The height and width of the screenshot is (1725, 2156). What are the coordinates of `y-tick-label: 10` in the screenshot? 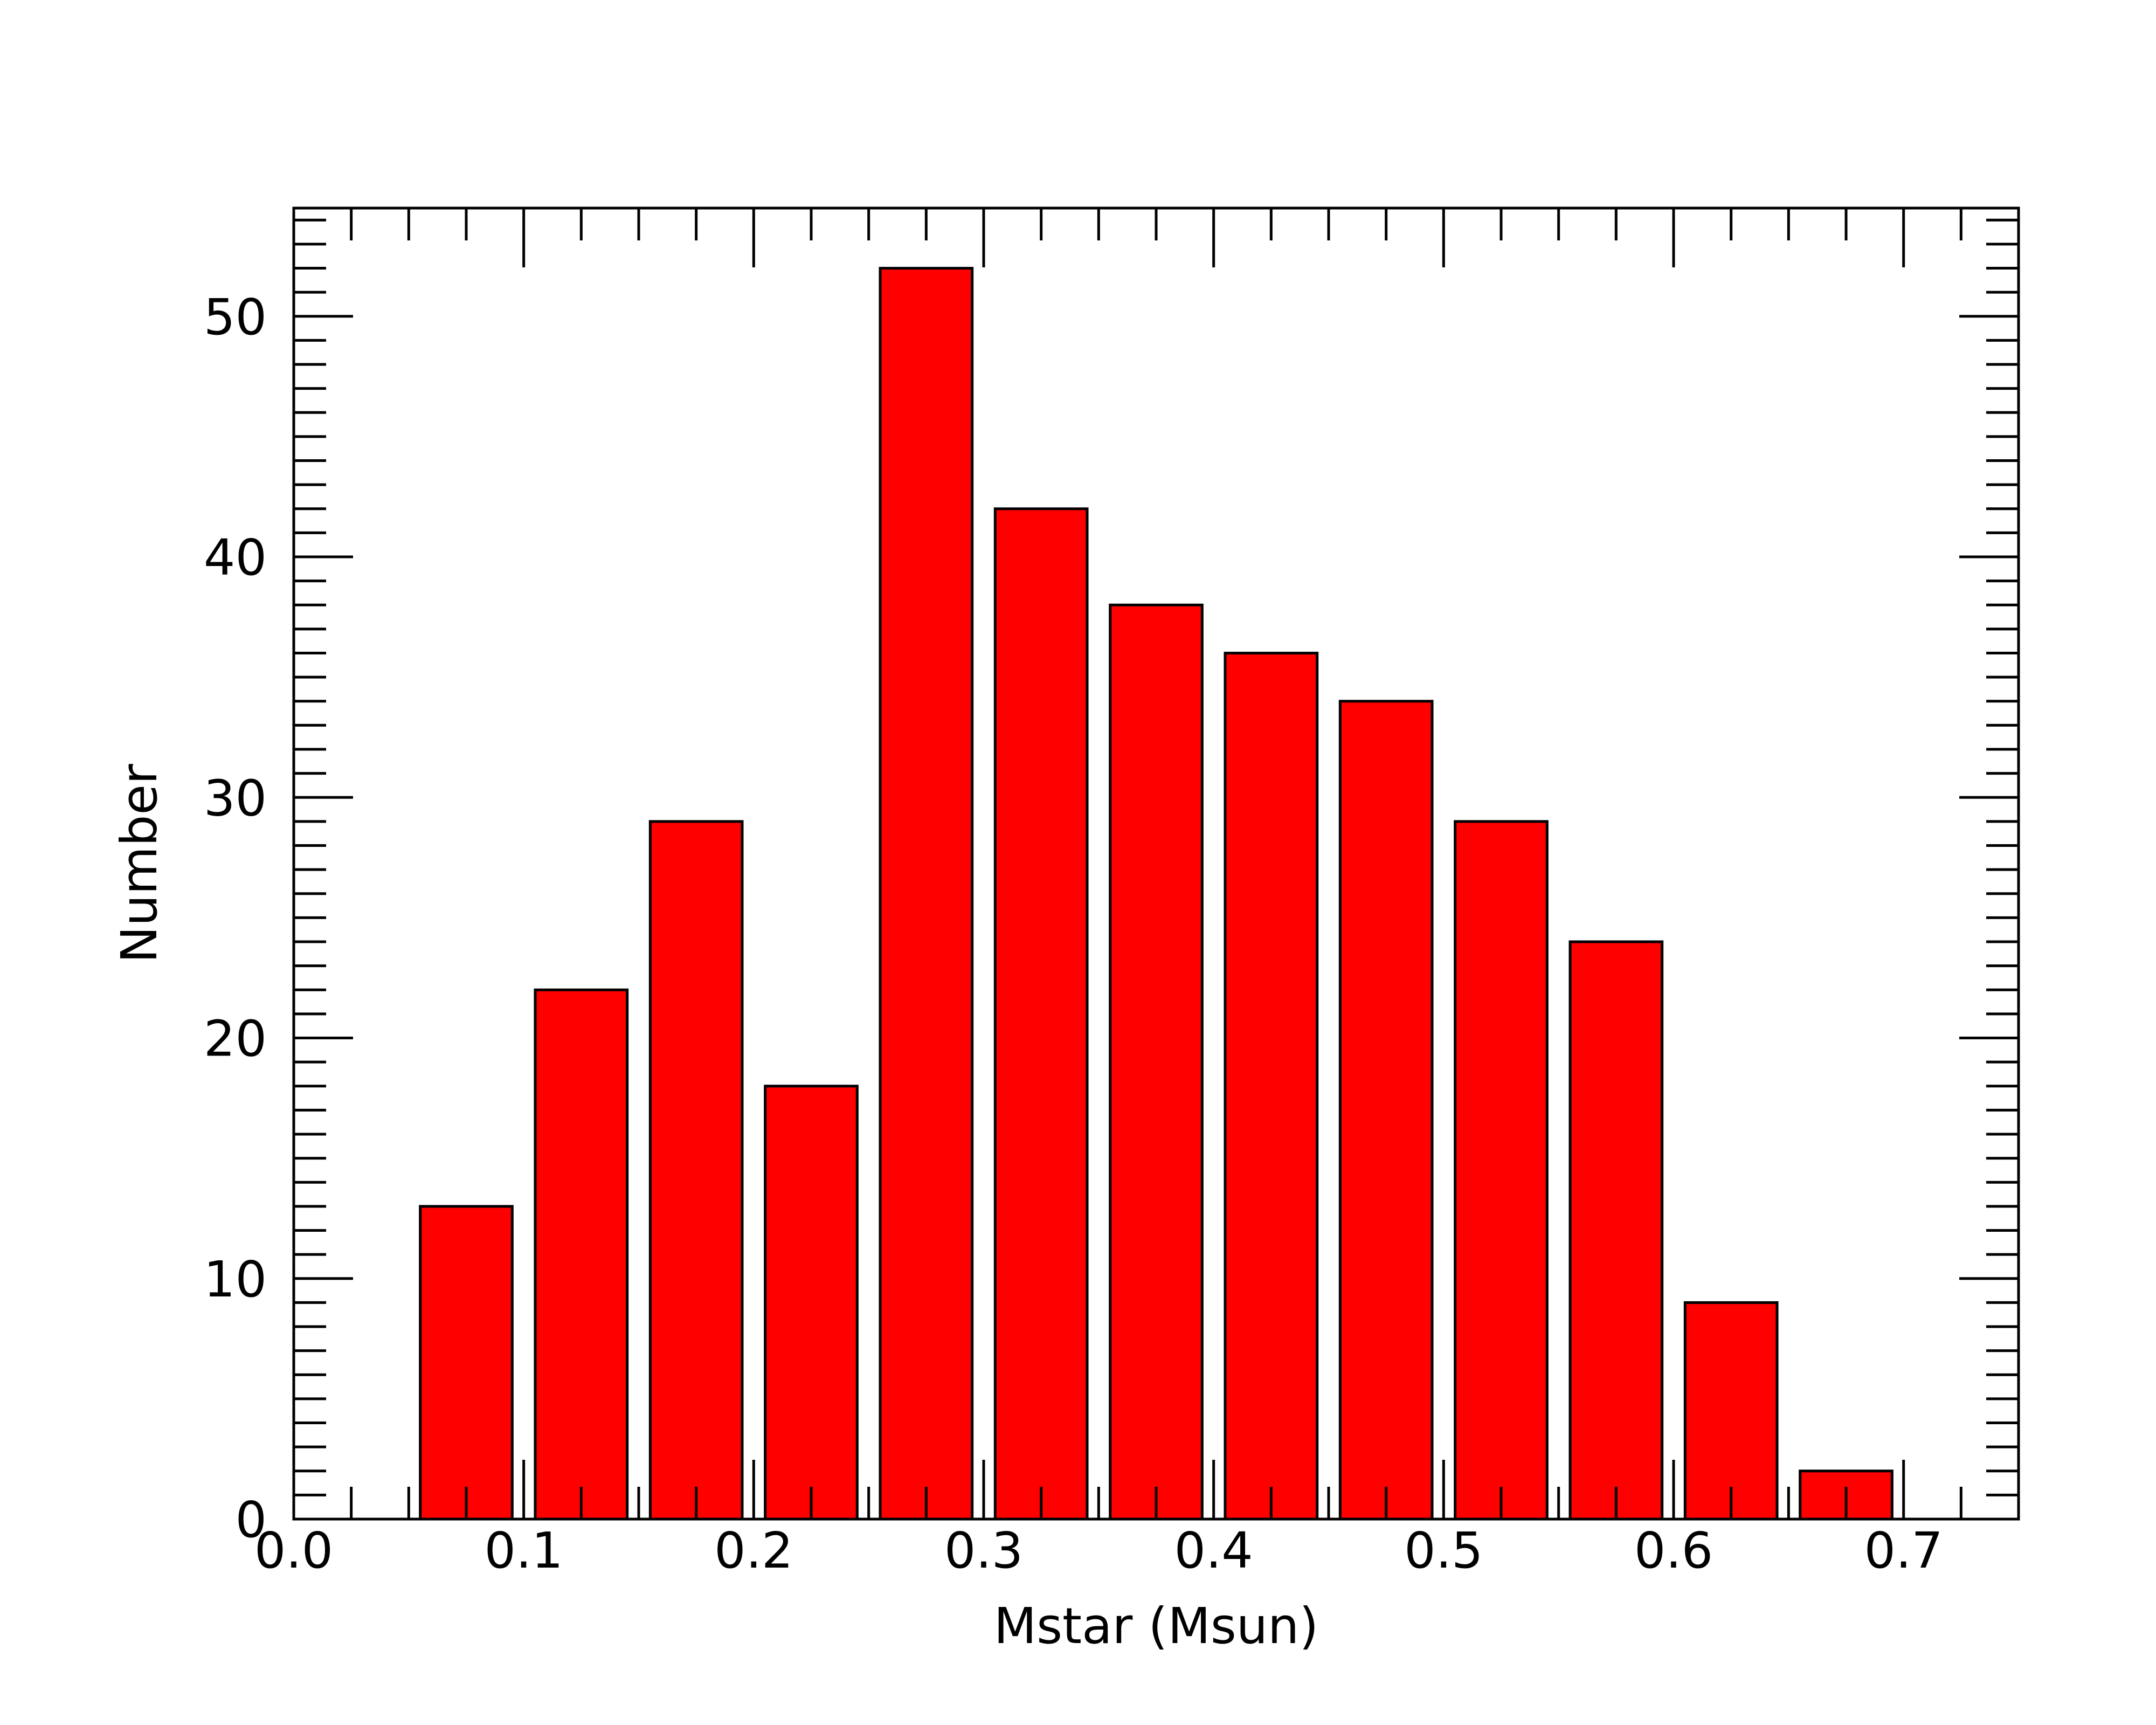 It's located at (235, 1279).